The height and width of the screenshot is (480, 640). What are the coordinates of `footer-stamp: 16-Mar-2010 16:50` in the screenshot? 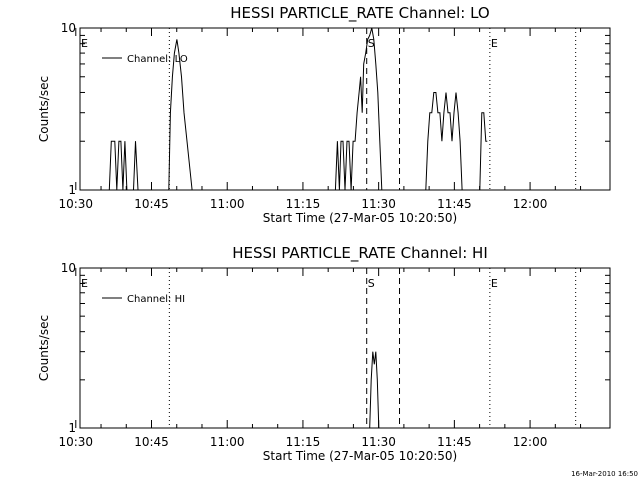 It's located at (604, 474).